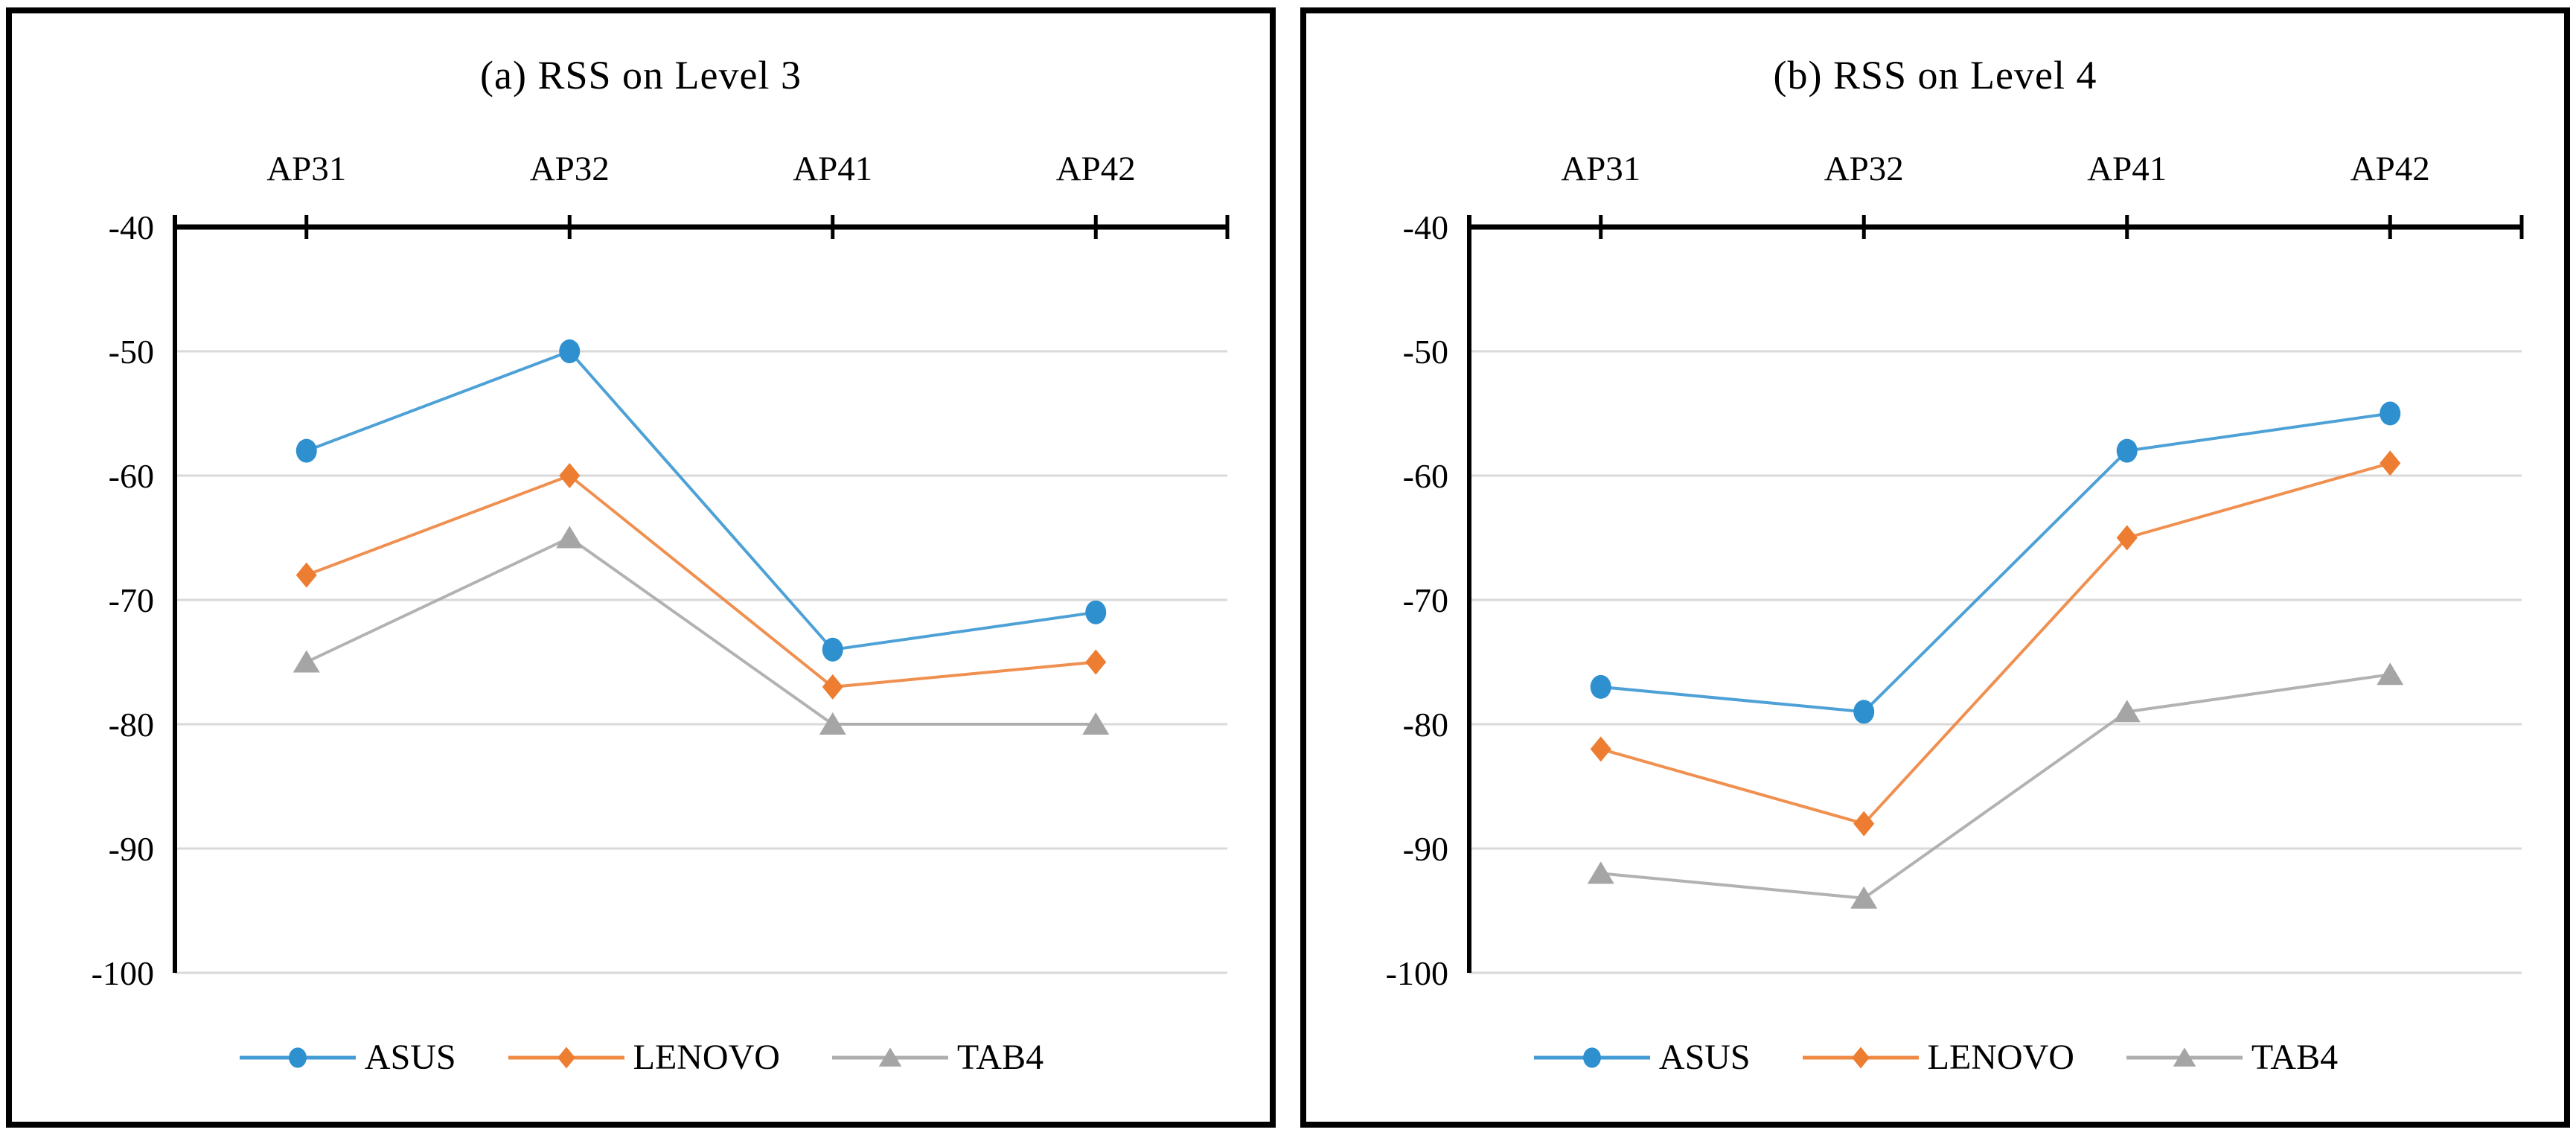  What do you see at coordinates (641, 75) in the screenshot?
I see `chart-title: (a) RSS on Level 3` at bounding box center [641, 75].